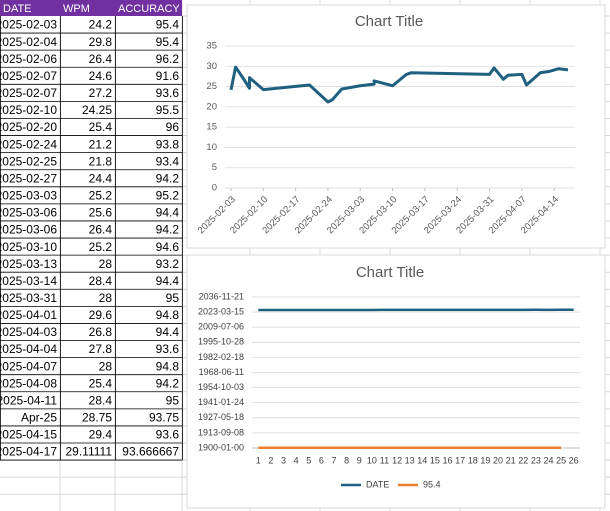  What do you see at coordinates (28, 400) in the screenshot?
I see `cell: 2025-04-11` at bounding box center [28, 400].